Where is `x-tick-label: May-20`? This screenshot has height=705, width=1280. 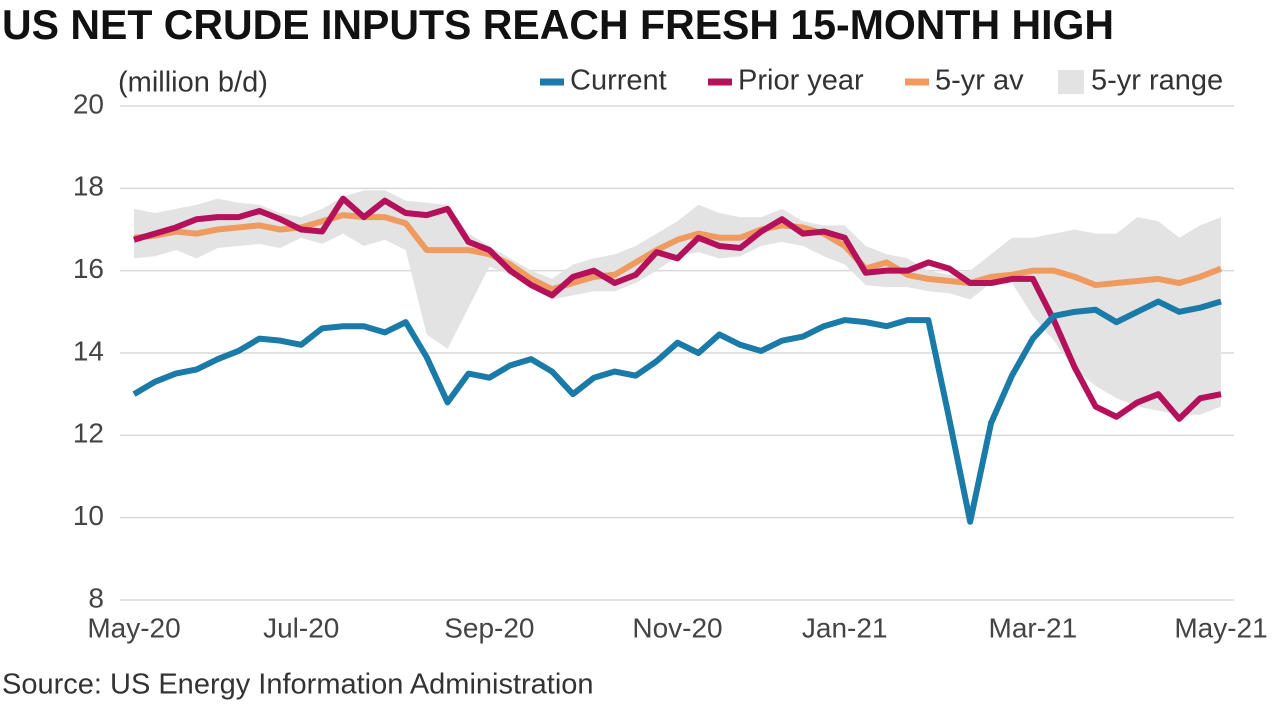 x-tick-label: May-20 is located at coordinates (133, 627).